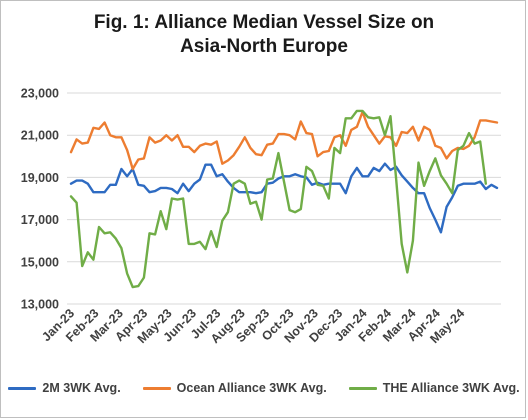 This screenshot has width=528, height=420. I want to click on y-tick-label: 15,000, so click(40, 262).